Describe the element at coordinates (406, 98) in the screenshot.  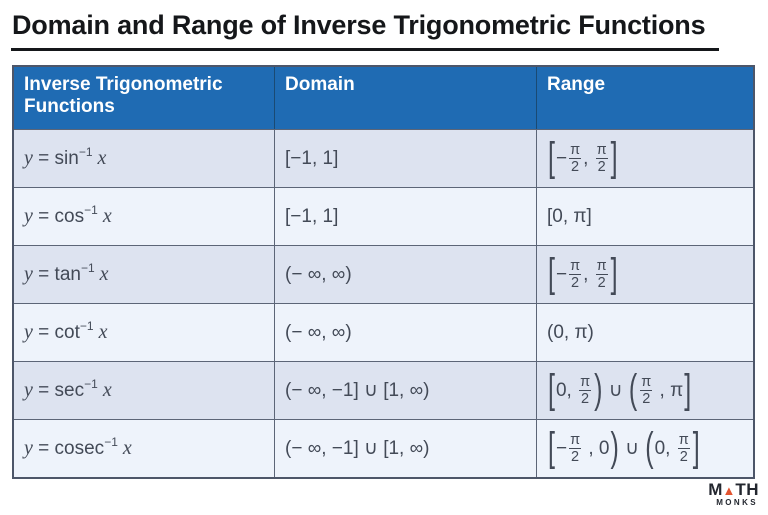
I see `header-cell-domain: Domain` at that location.